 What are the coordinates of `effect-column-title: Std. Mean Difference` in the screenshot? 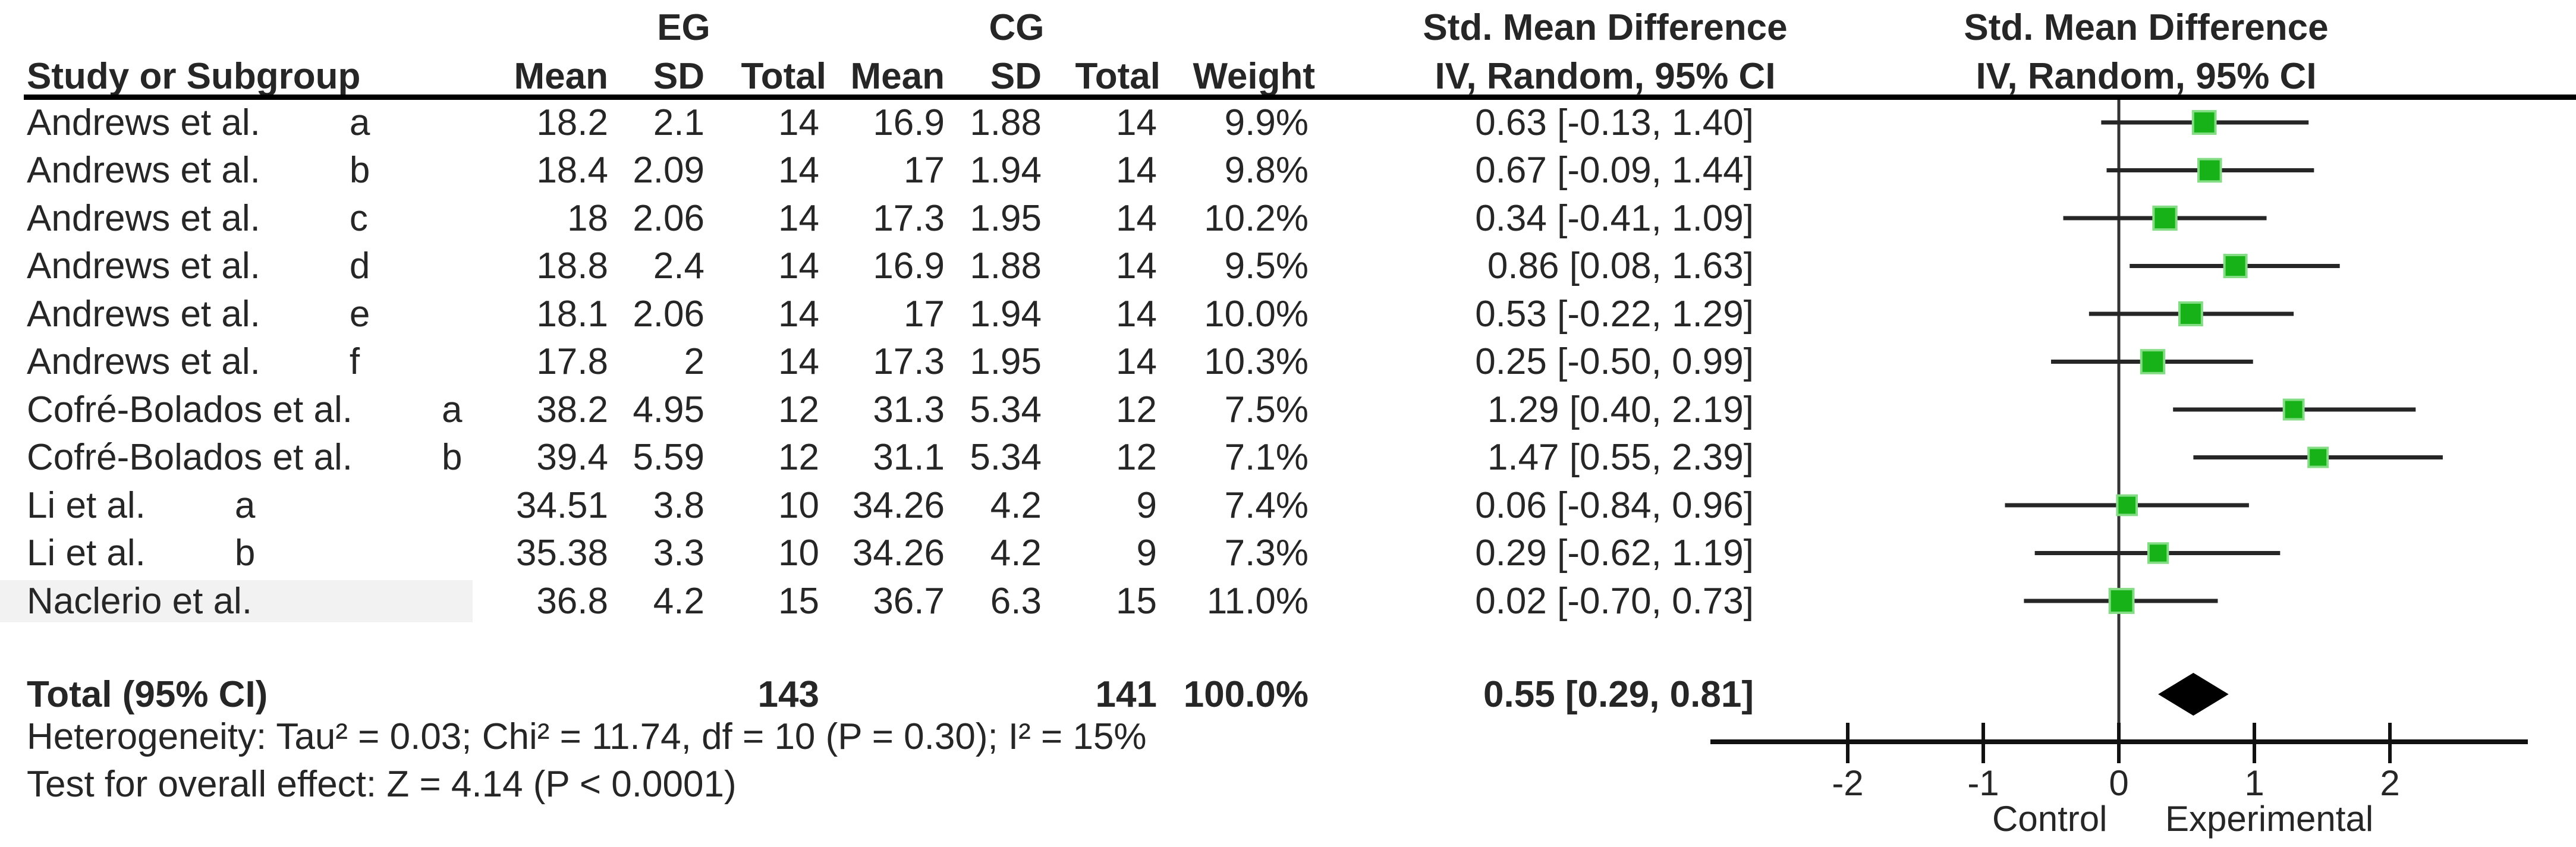 It's located at (1605, 27).